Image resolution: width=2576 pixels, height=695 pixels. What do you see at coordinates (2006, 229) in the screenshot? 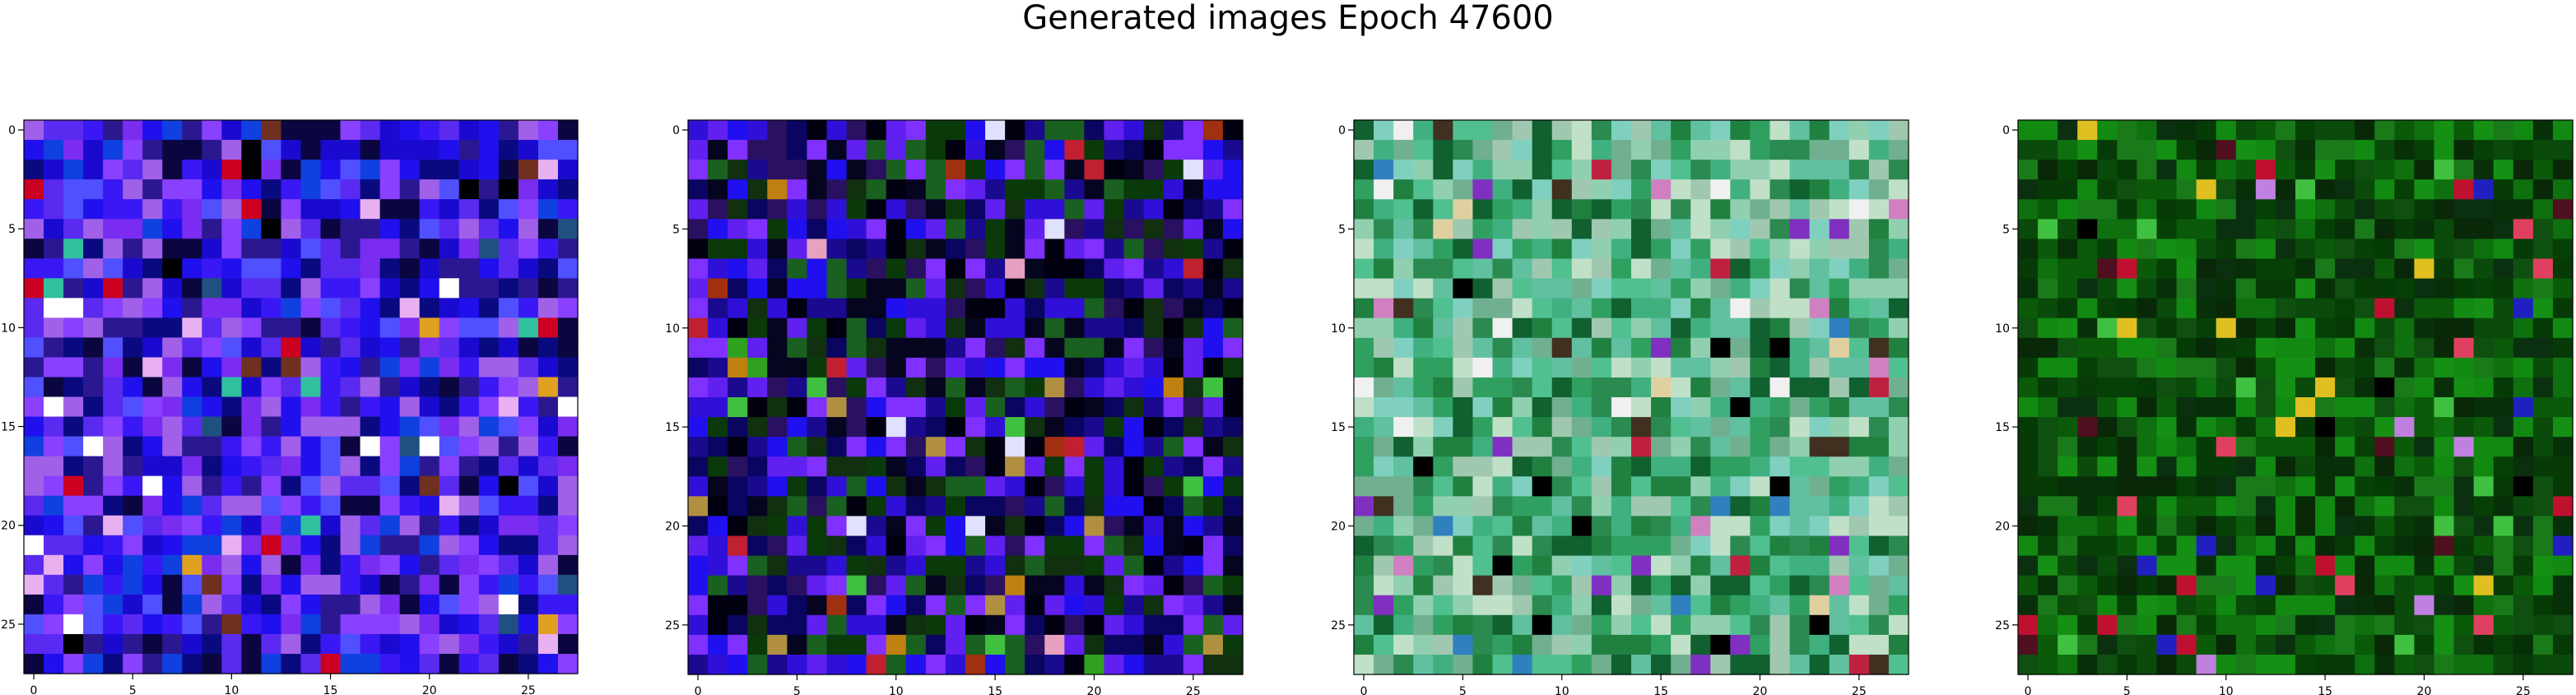
I see `y-tick-label: 5` at bounding box center [2006, 229].